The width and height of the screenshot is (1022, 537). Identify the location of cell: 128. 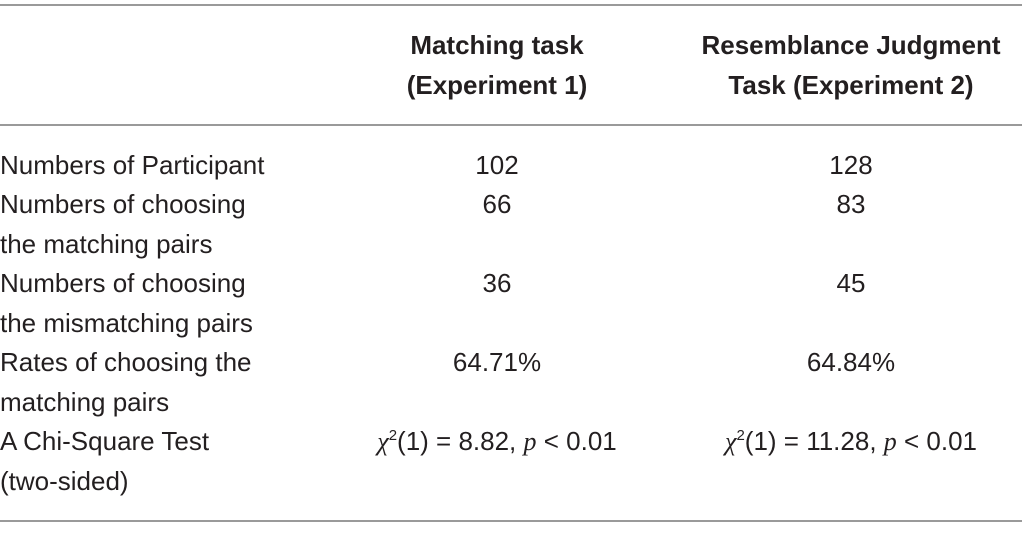
(851, 165).